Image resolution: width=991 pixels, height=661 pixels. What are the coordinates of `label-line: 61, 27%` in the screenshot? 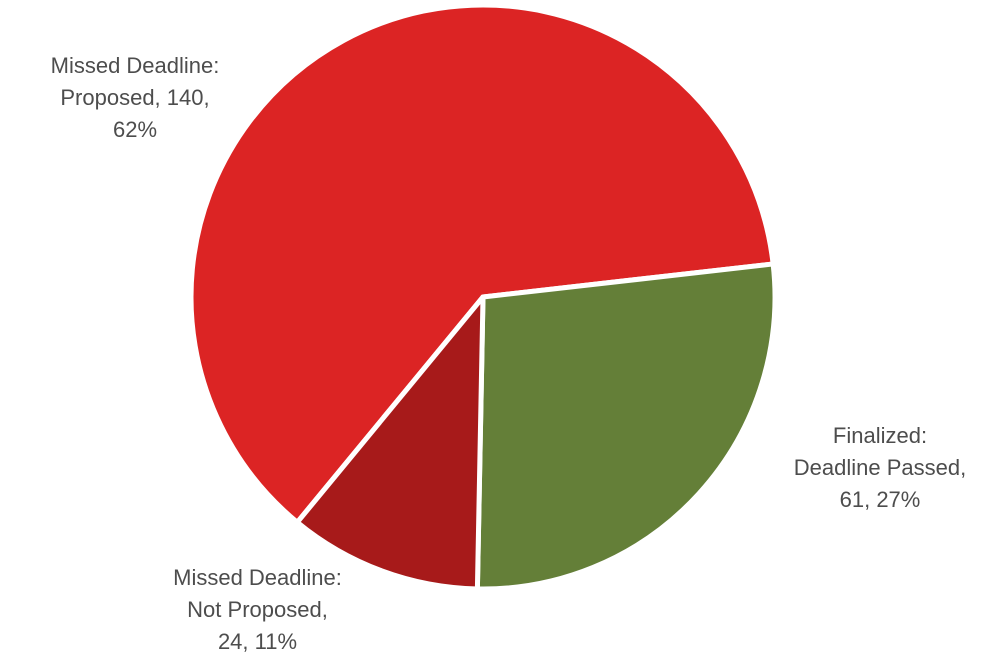 It's located at (880, 499).